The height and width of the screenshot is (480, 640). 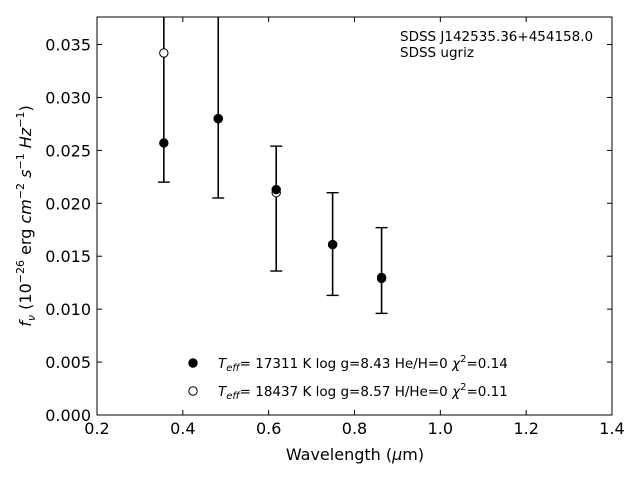 I want to click on y-tick-label: 0.005, so click(x=68, y=362).